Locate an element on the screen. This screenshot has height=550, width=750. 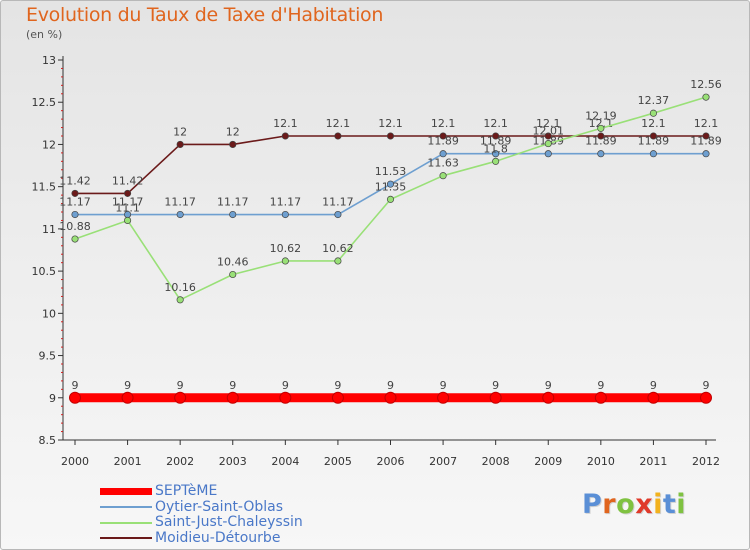
legend-label: Moidieu-Détourbe is located at coordinates (218, 537).